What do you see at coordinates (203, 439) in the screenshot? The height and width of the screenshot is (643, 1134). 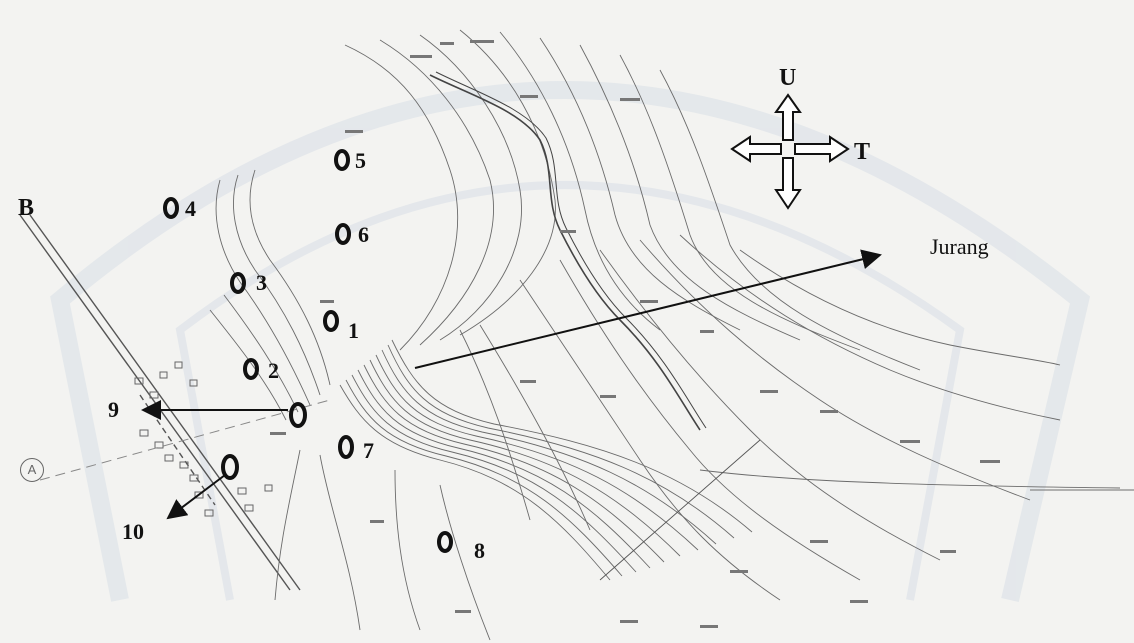 I see `buildings` at bounding box center [203, 439].